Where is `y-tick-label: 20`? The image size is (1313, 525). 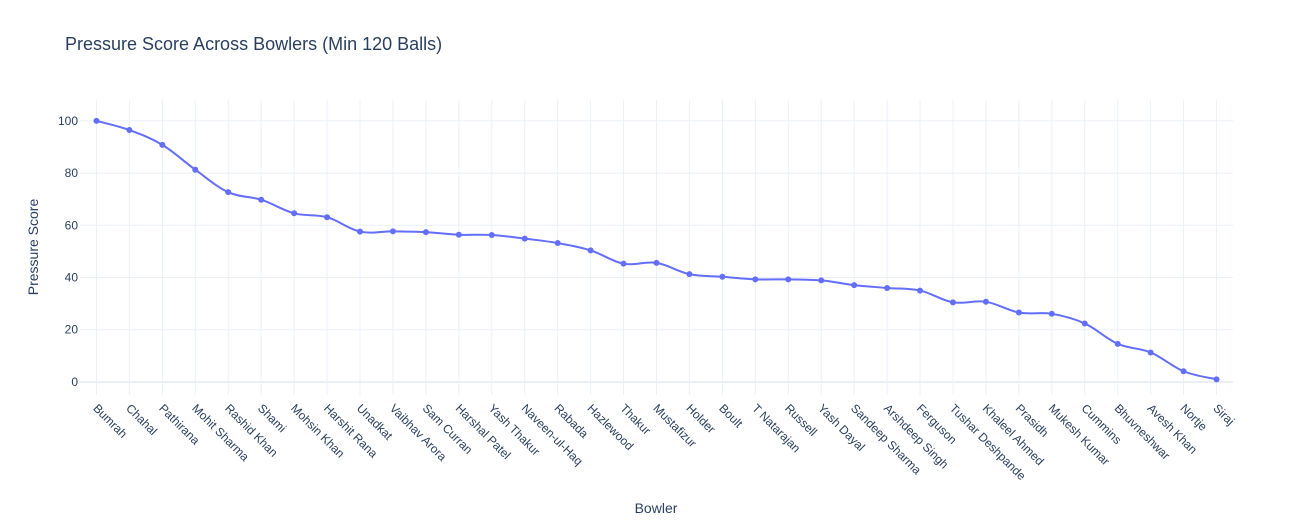
y-tick-label: 20 is located at coordinates (72, 330).